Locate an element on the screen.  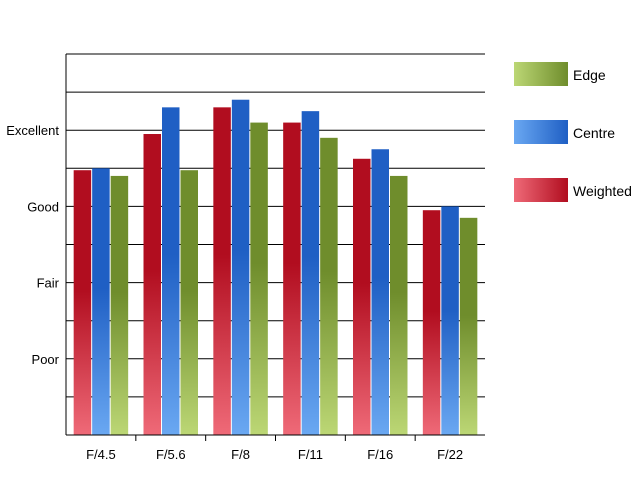
y-tick-label: Excellent is located at coordinates (32, 130).